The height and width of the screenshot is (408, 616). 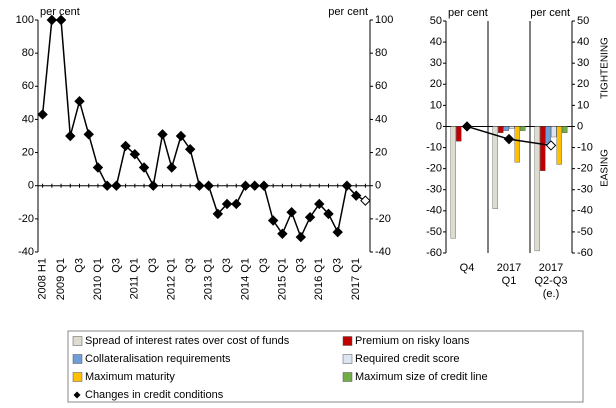 I want to click on y-tick-label: 50, so click(x=436, y=21).